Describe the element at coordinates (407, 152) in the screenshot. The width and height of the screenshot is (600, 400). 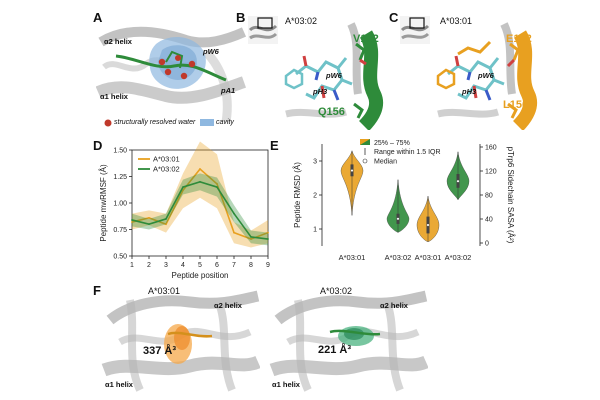
I see `legend-range-label: Range within 1.5 IQR` at that location.